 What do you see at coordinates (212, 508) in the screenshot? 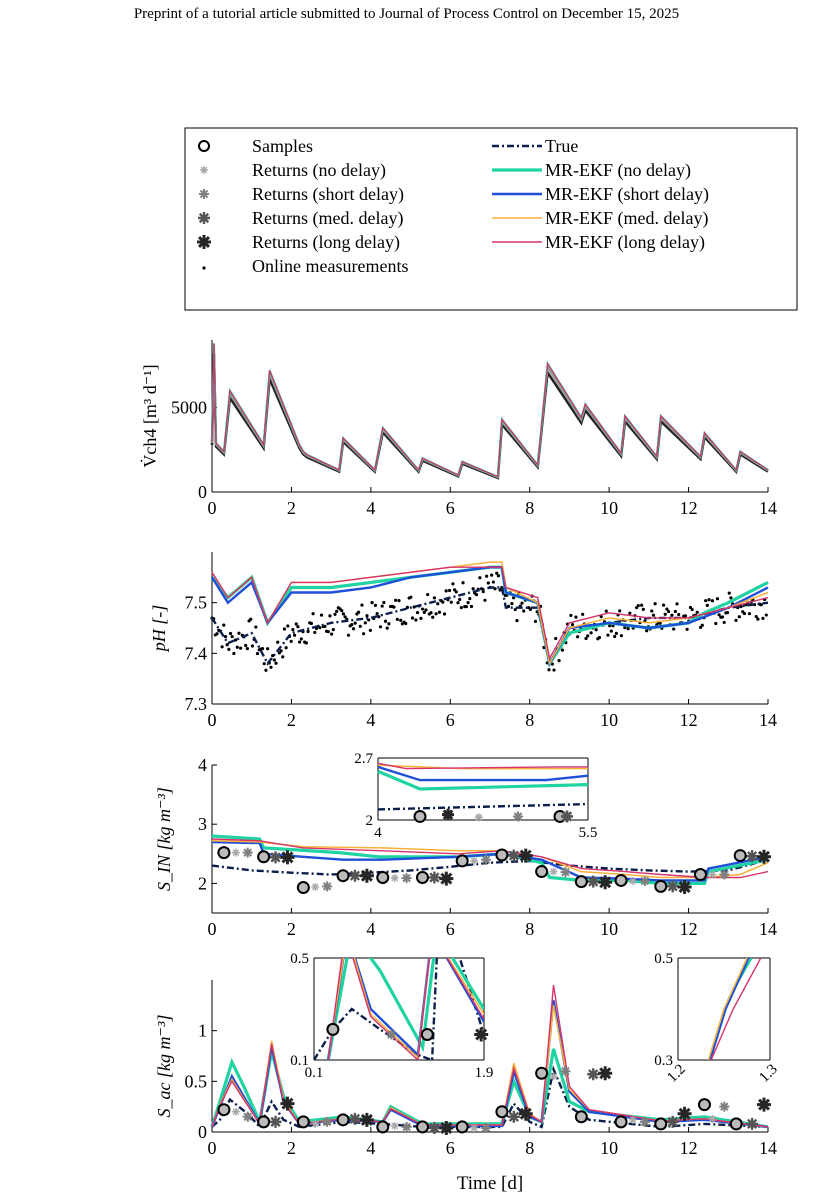
I see `x-tick-label: 0` at bounding box center [212, 508].